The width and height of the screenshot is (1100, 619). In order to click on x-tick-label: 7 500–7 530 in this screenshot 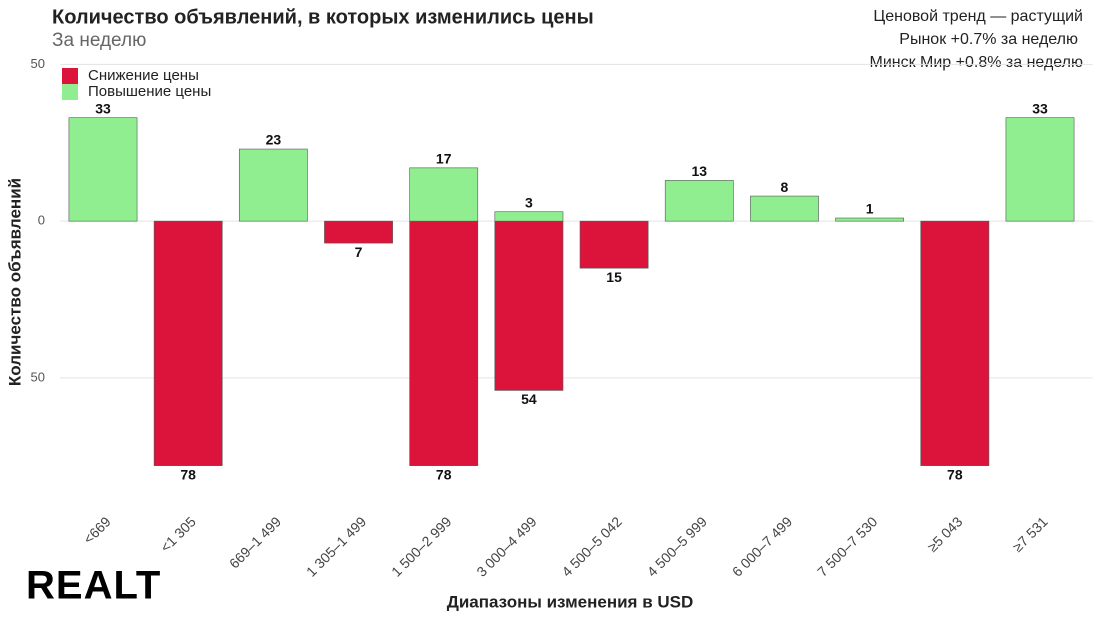, I will do `click(847, 546)`.